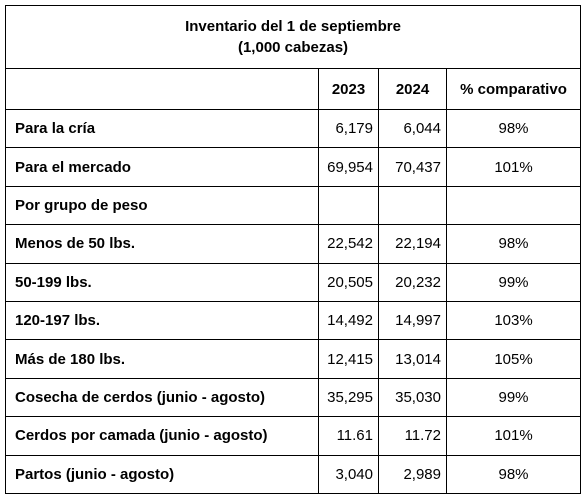  I want to click on value-cell: 6,179, so click(348, 128).